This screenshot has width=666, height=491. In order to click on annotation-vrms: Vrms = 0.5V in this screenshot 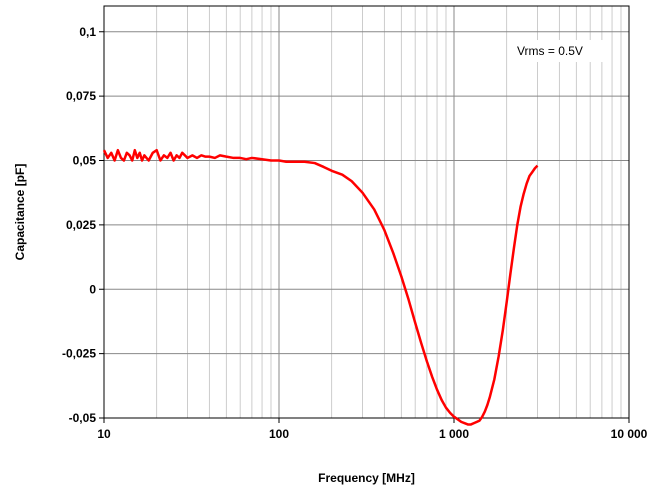, I will do `click(550, 51)`.